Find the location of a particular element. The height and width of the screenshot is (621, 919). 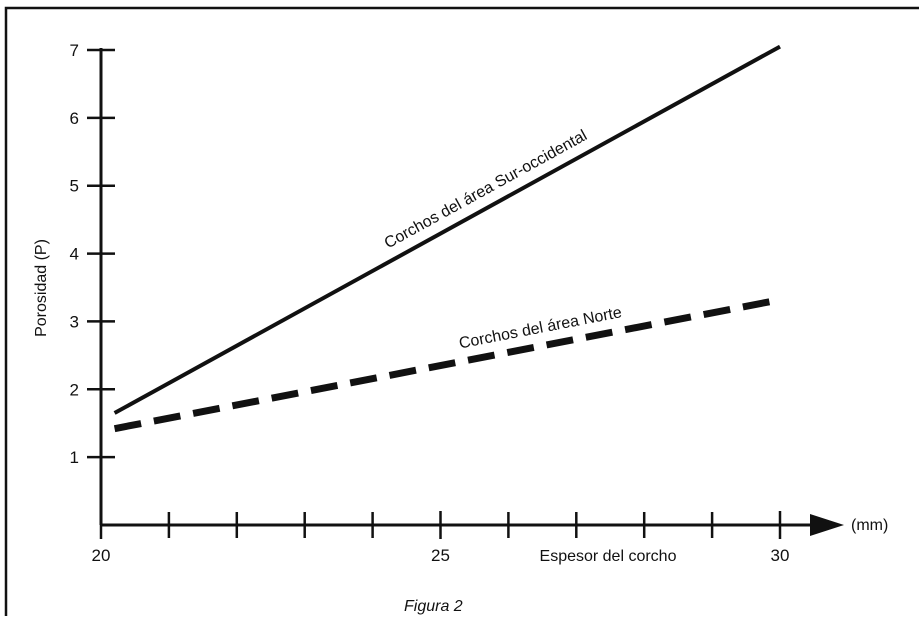

x-tick-label: 20 is located at coordinates (101, 555).